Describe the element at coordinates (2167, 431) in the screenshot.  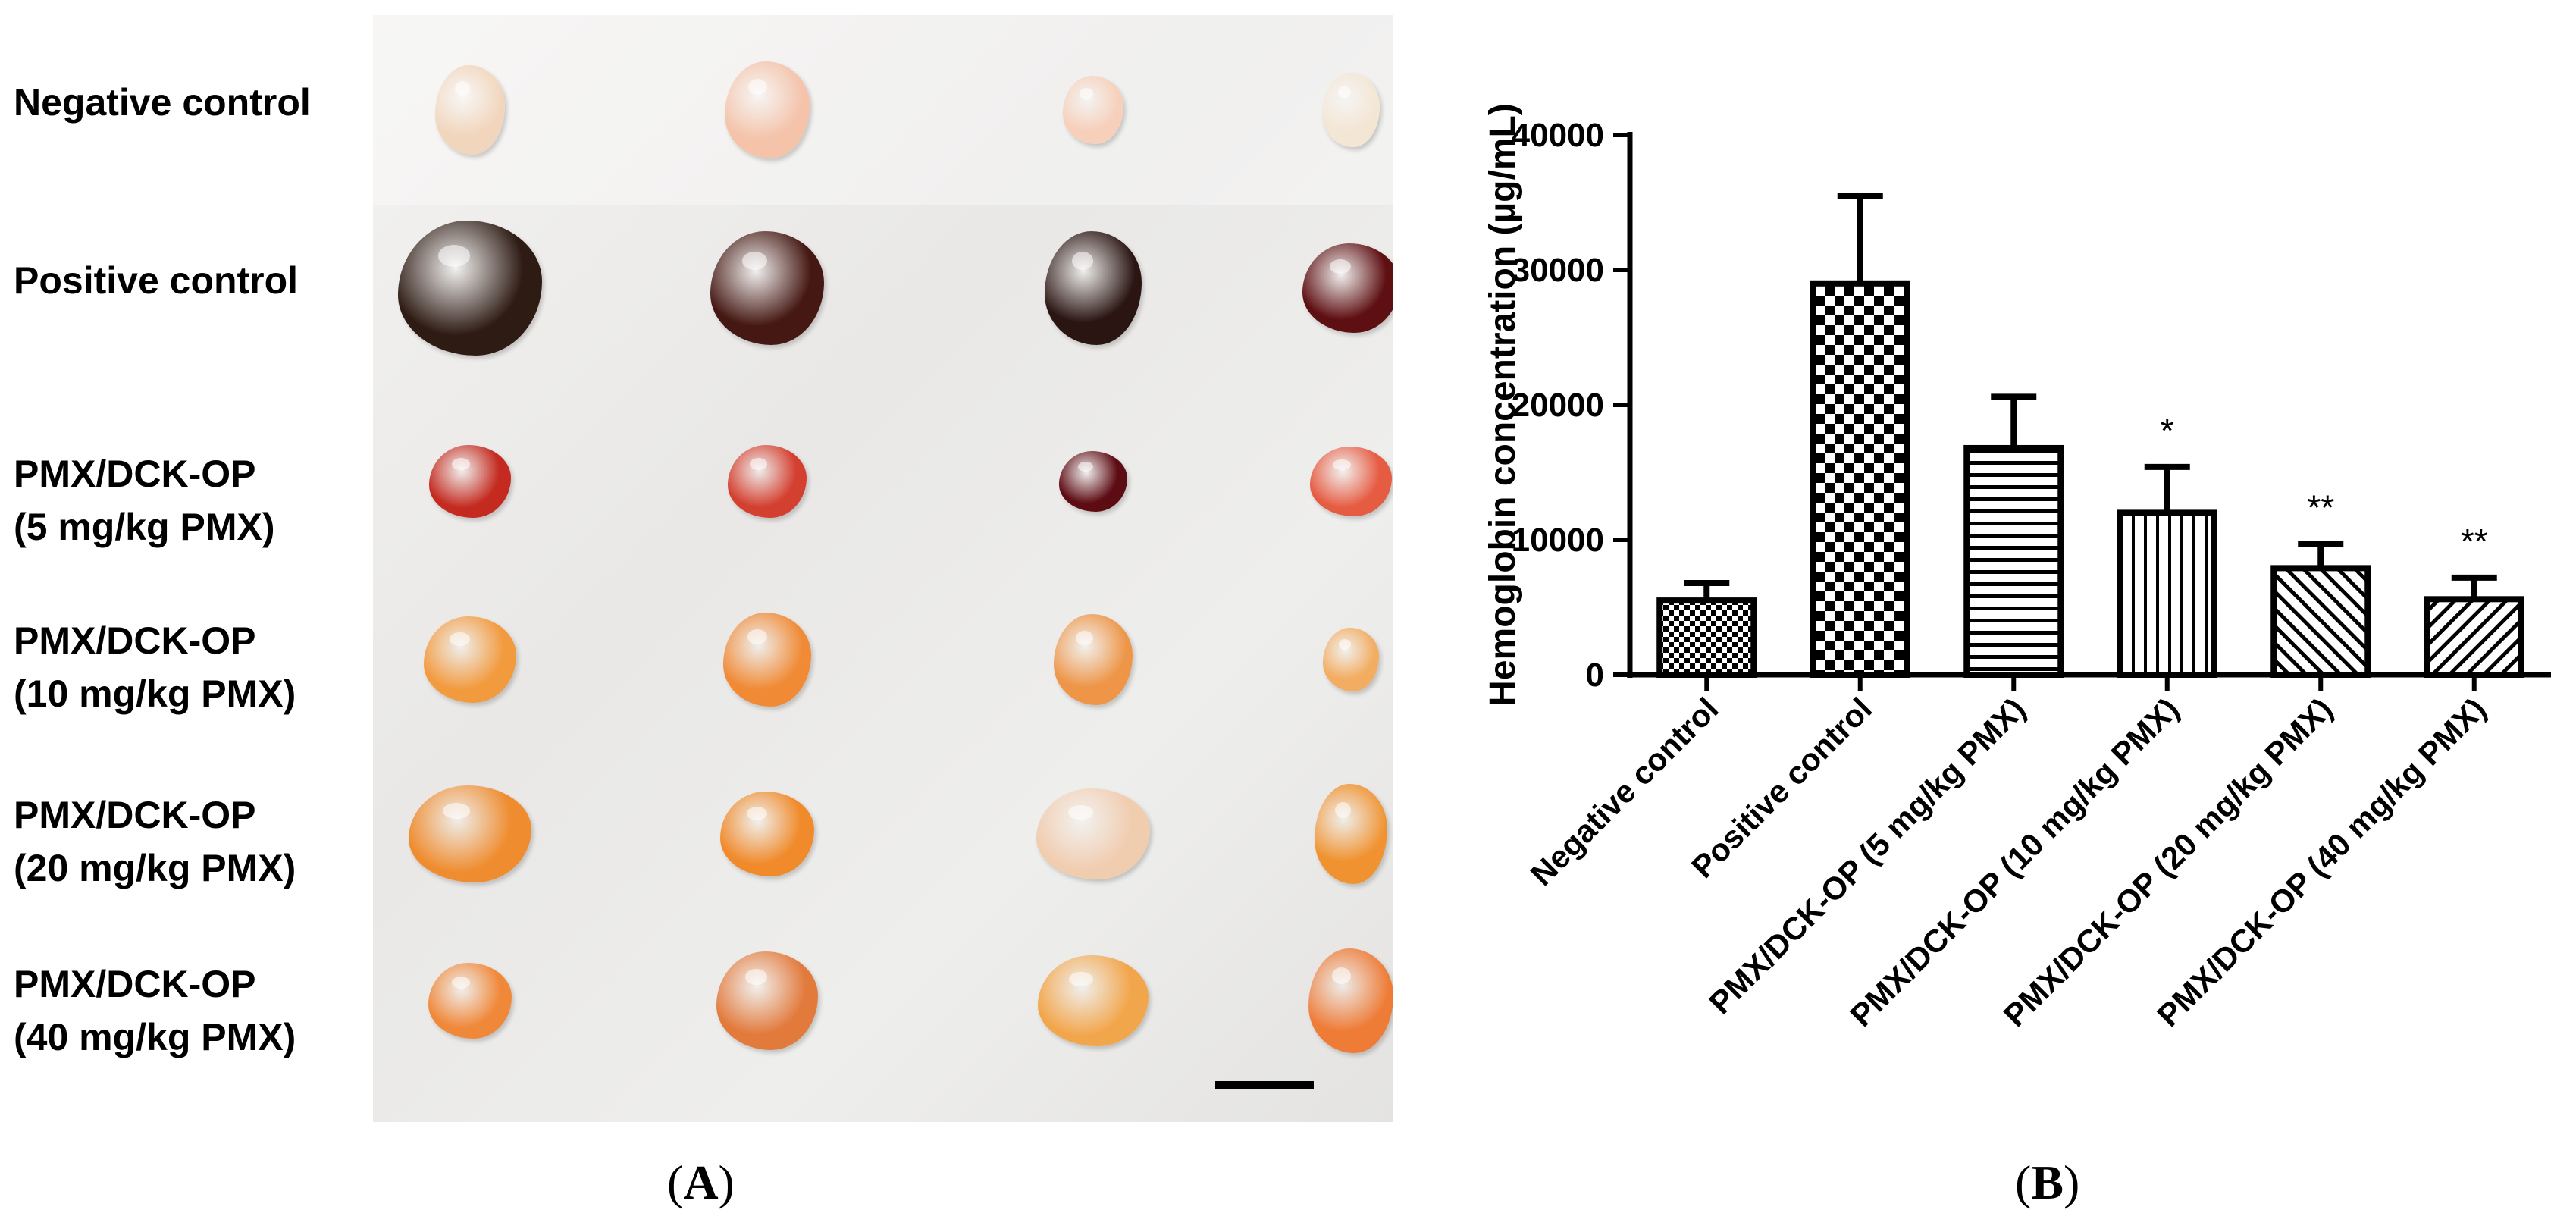
I see `significance-marker: *` at that location.